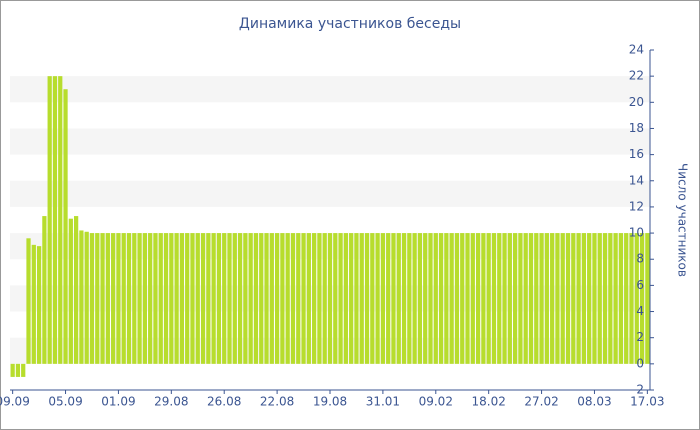 The height and width of the screenshot is (430, 700). I want to click on y-tick-label: 2, so click(640, 337).